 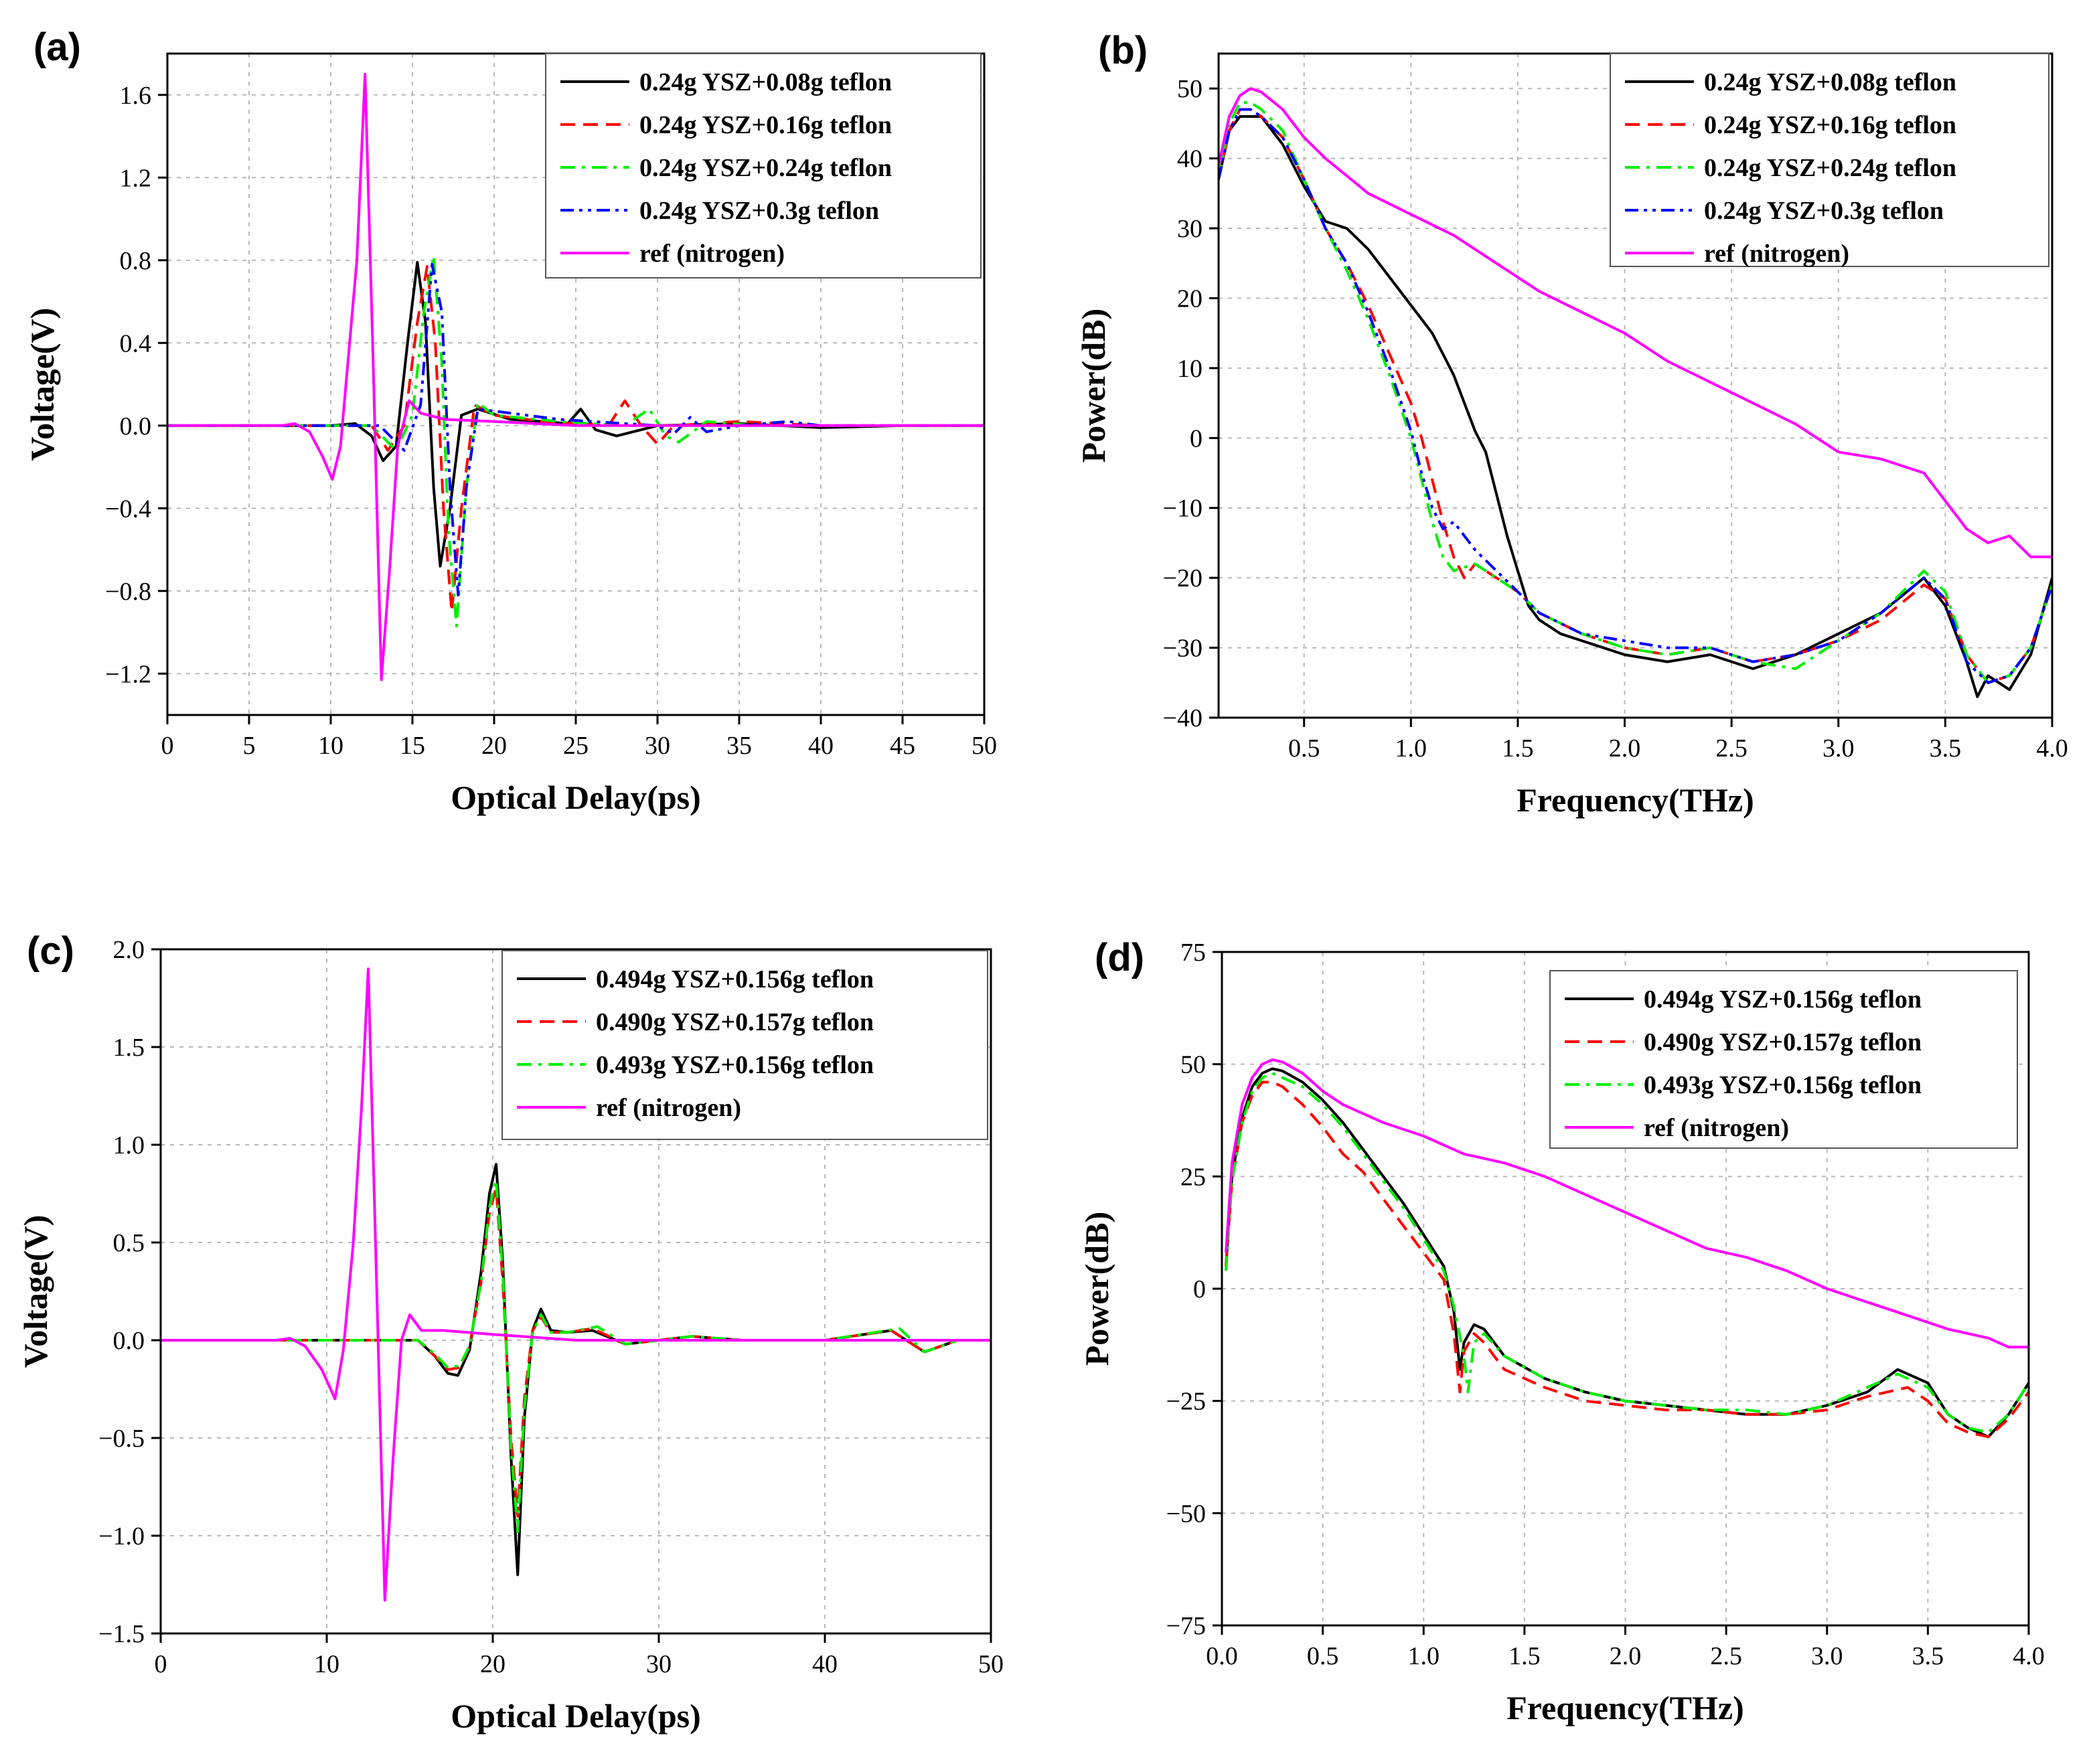 What do you see at coordinates (129, 1243) in the screenshot?
I see `y-tick-label: 0.5` at bounding box center [129, 1243].